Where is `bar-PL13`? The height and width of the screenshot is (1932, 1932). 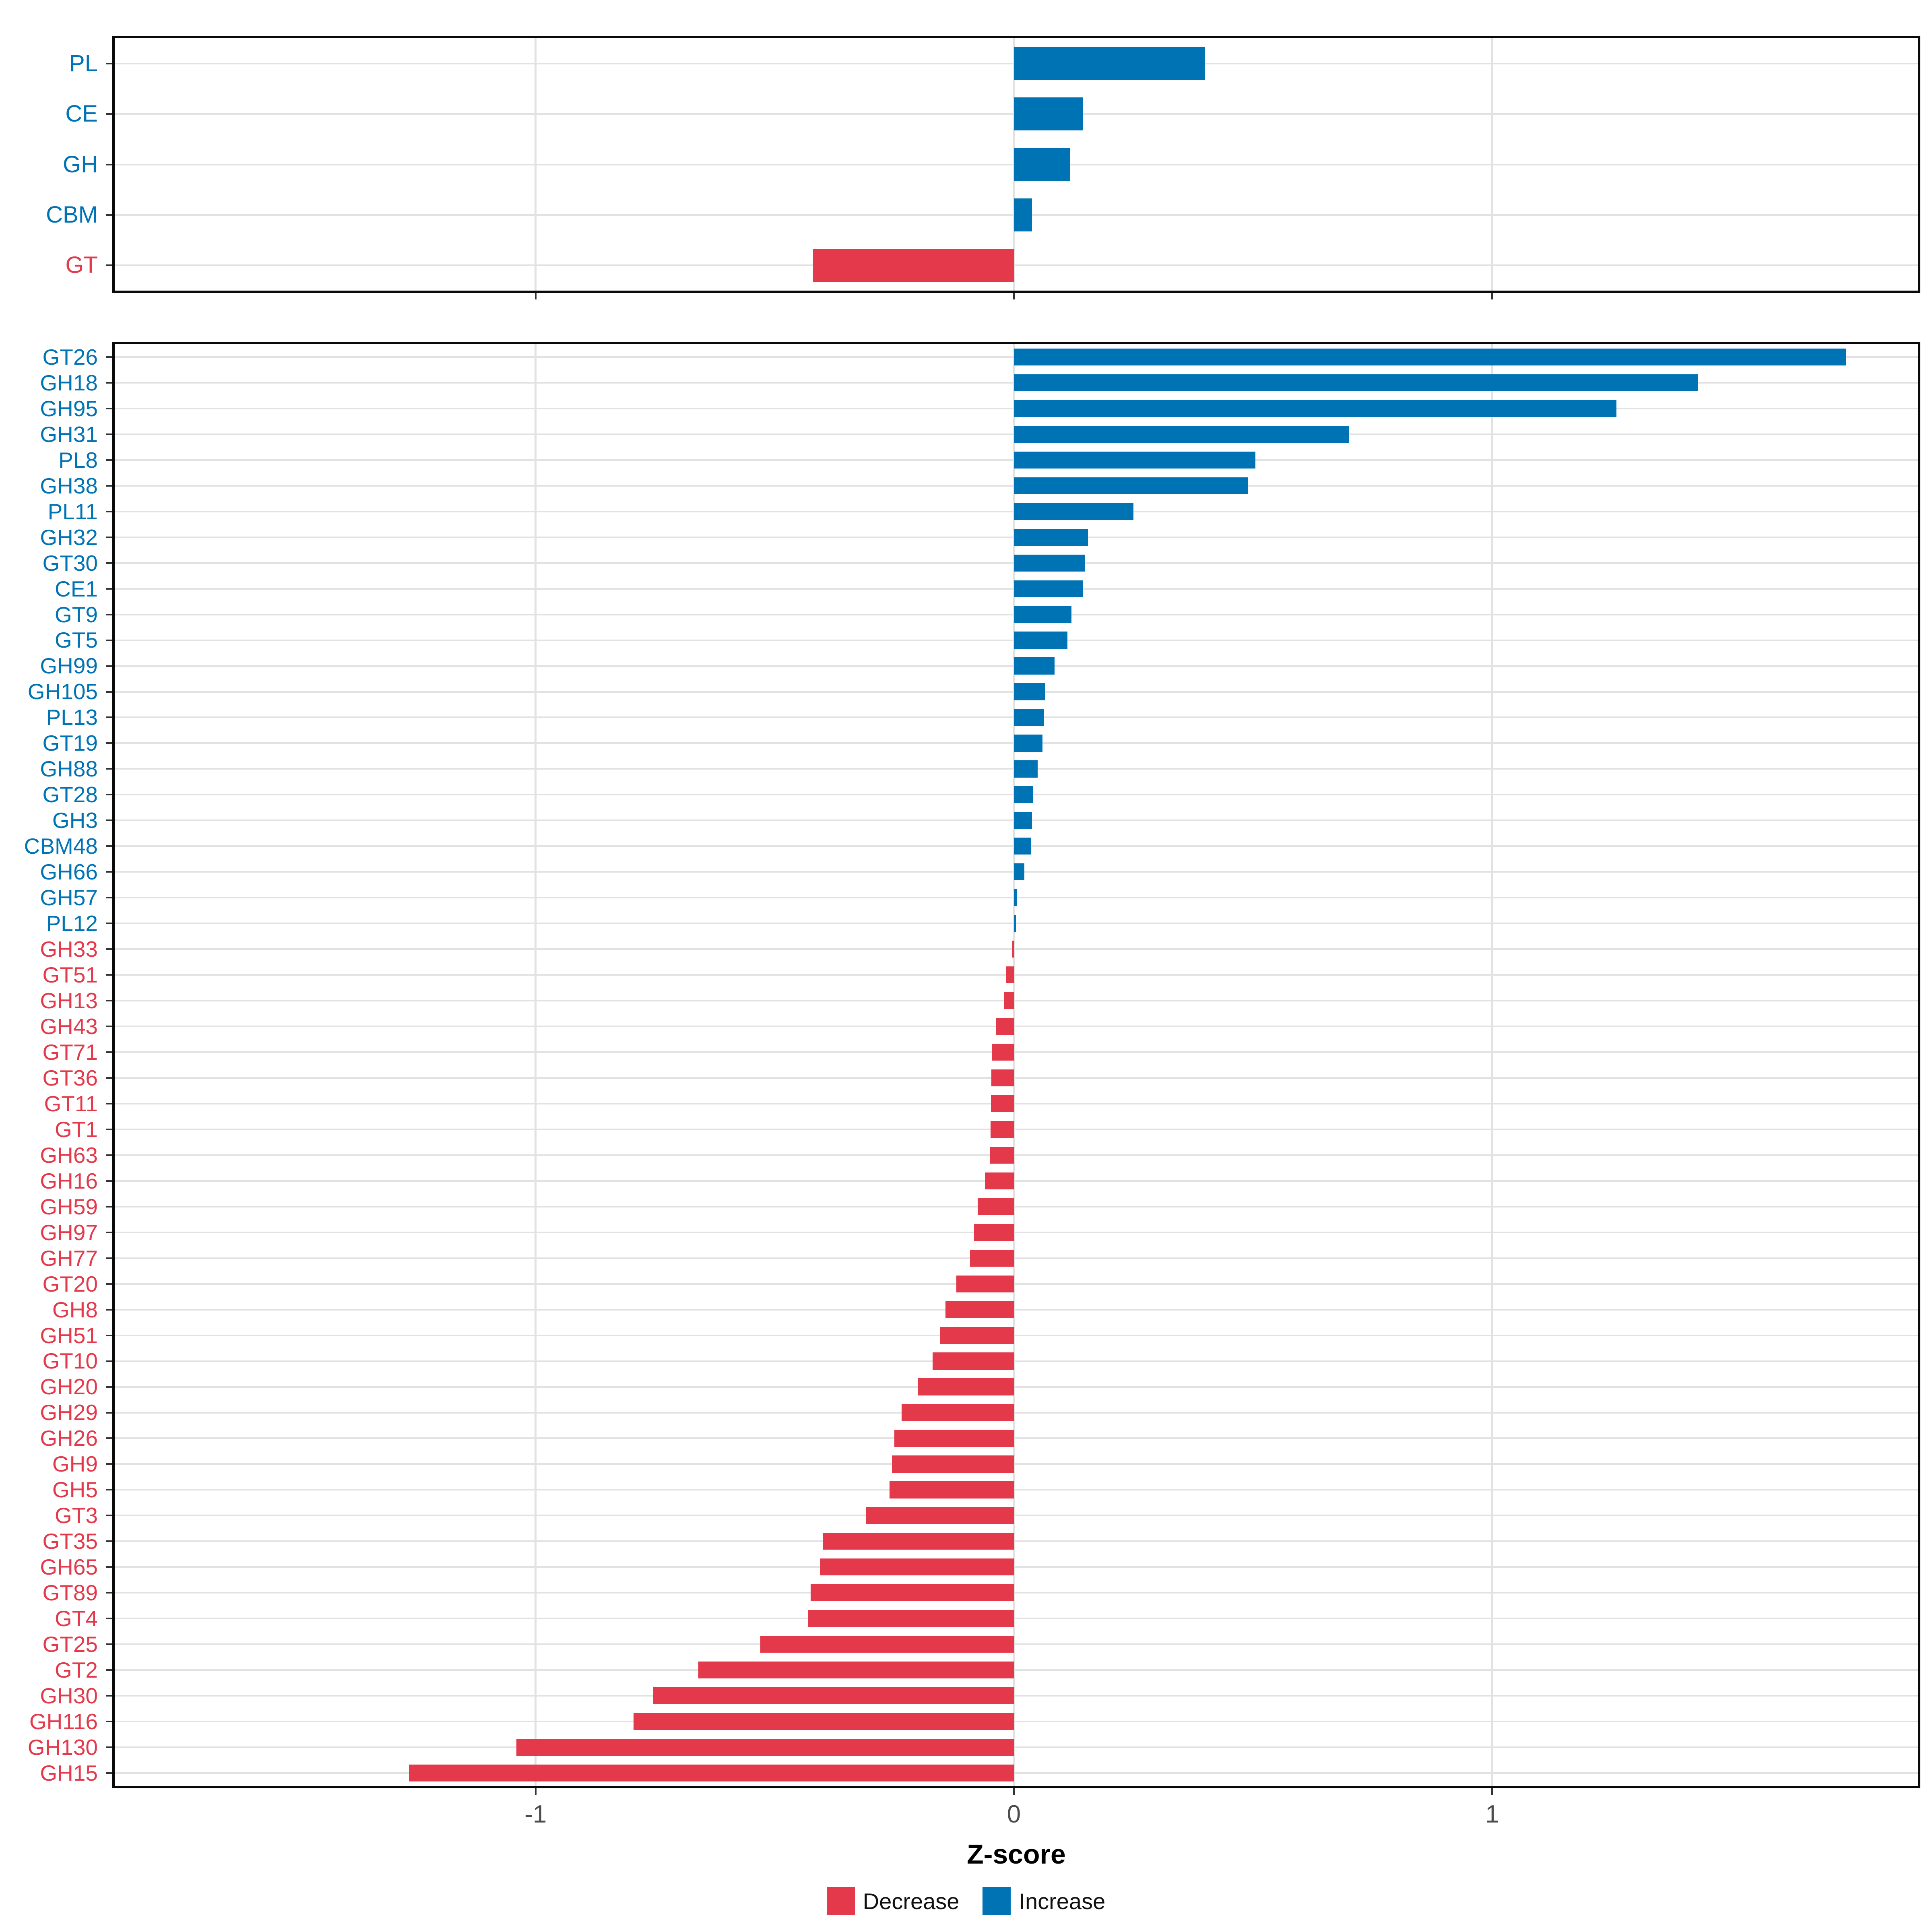 bar-PL13 is located at coordinates (1029, 717).